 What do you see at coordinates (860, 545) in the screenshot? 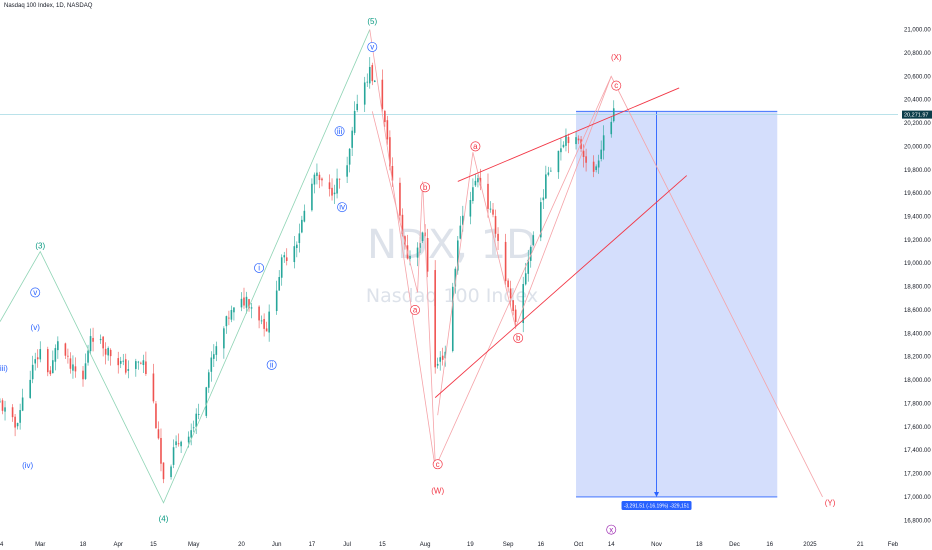
I see `x-tick-label: 21` at bounding box center [860, 545].